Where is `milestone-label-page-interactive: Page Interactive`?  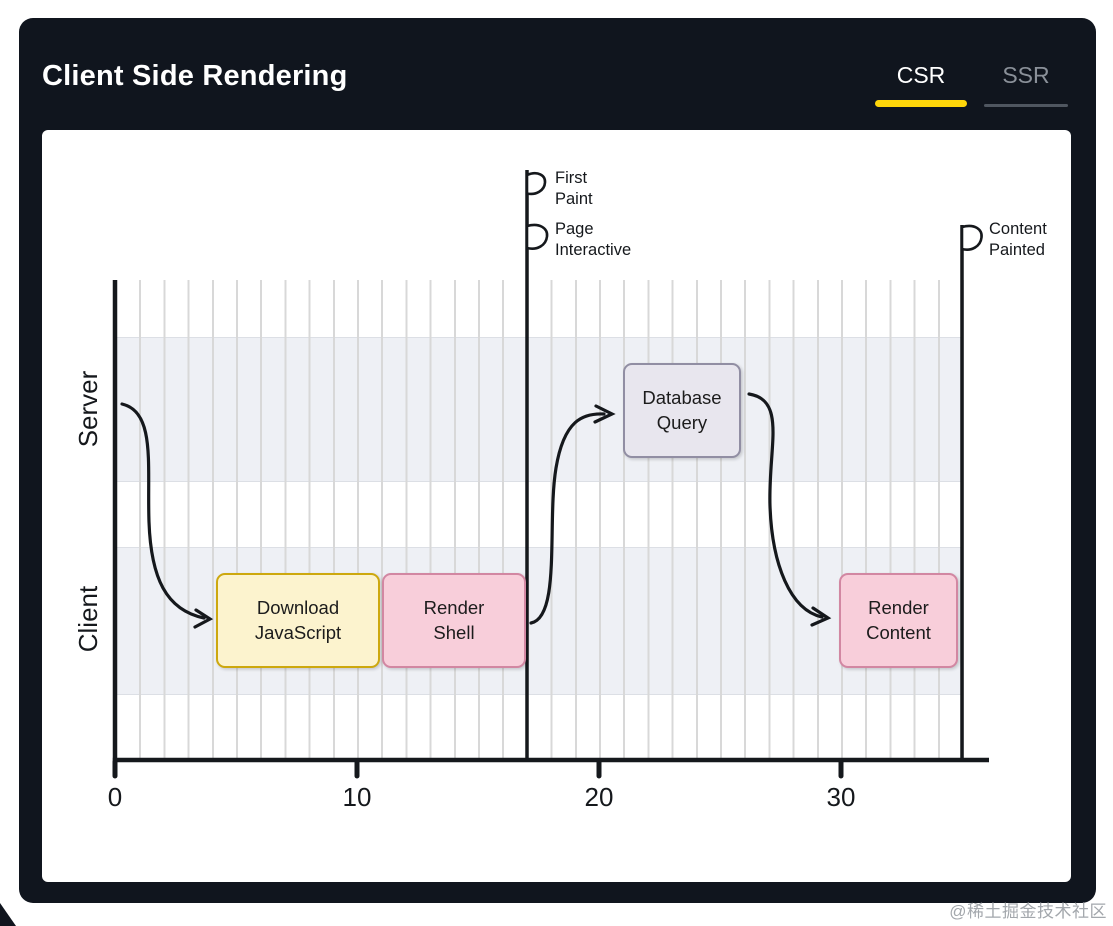
milestone-label-page-interactive: Page Interactive is located at coordinates (593, 239).